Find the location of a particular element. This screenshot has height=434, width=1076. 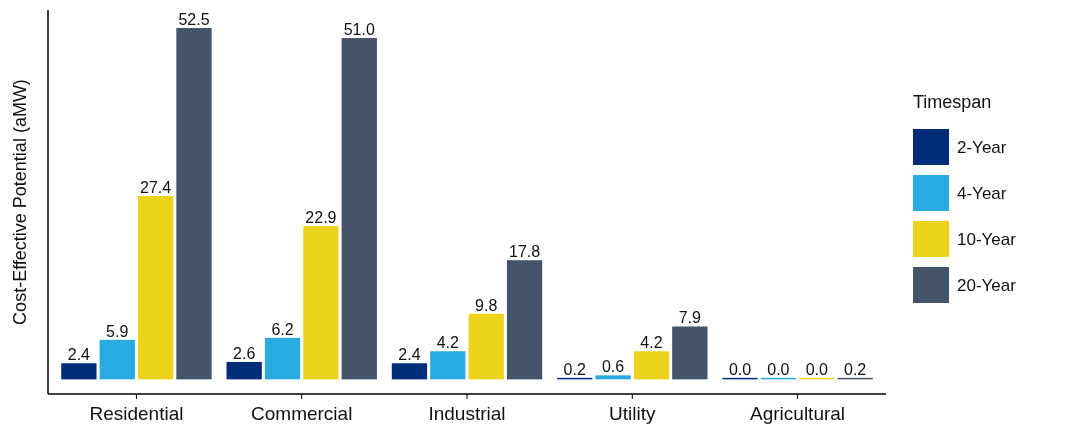

data-label: 52.5 is located at coordinates (194, 19).